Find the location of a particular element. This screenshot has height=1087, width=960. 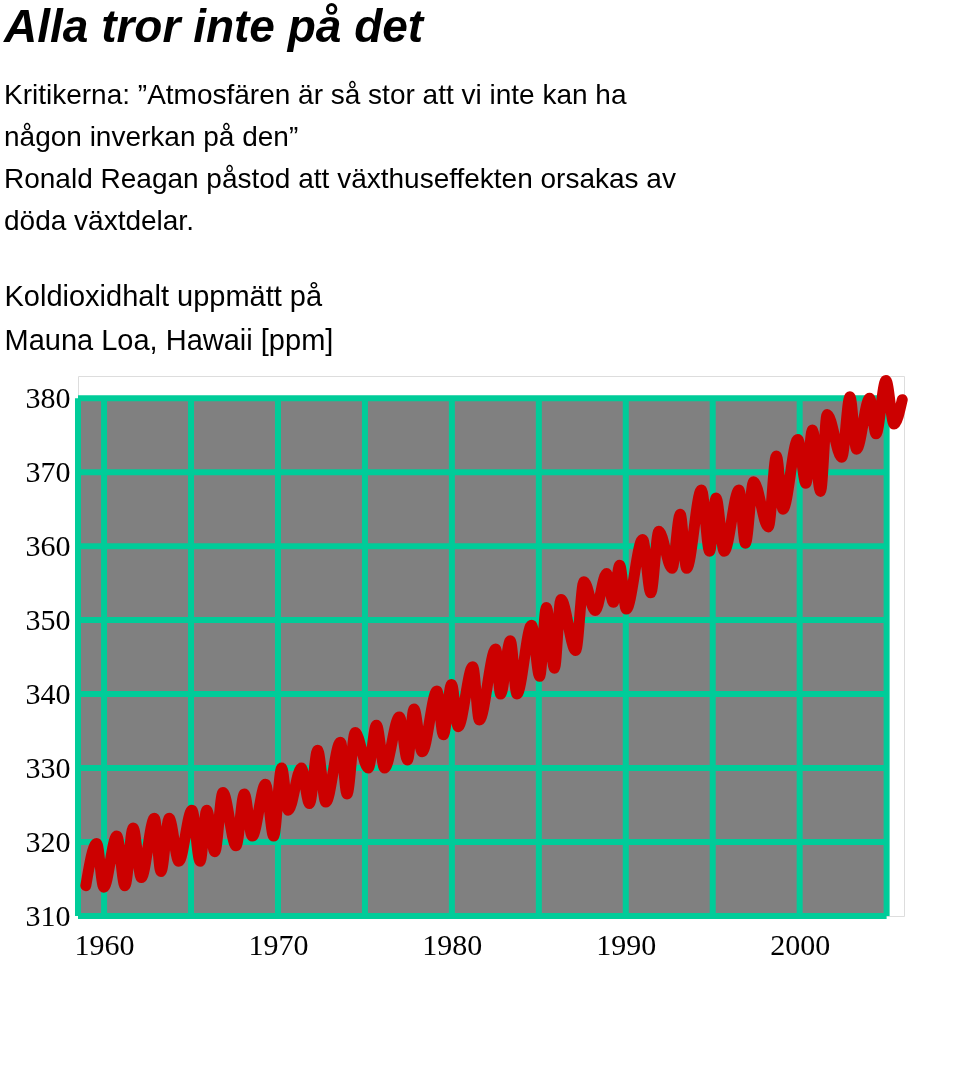

y-tick-label: 310 is located at coordinates (48, 915).